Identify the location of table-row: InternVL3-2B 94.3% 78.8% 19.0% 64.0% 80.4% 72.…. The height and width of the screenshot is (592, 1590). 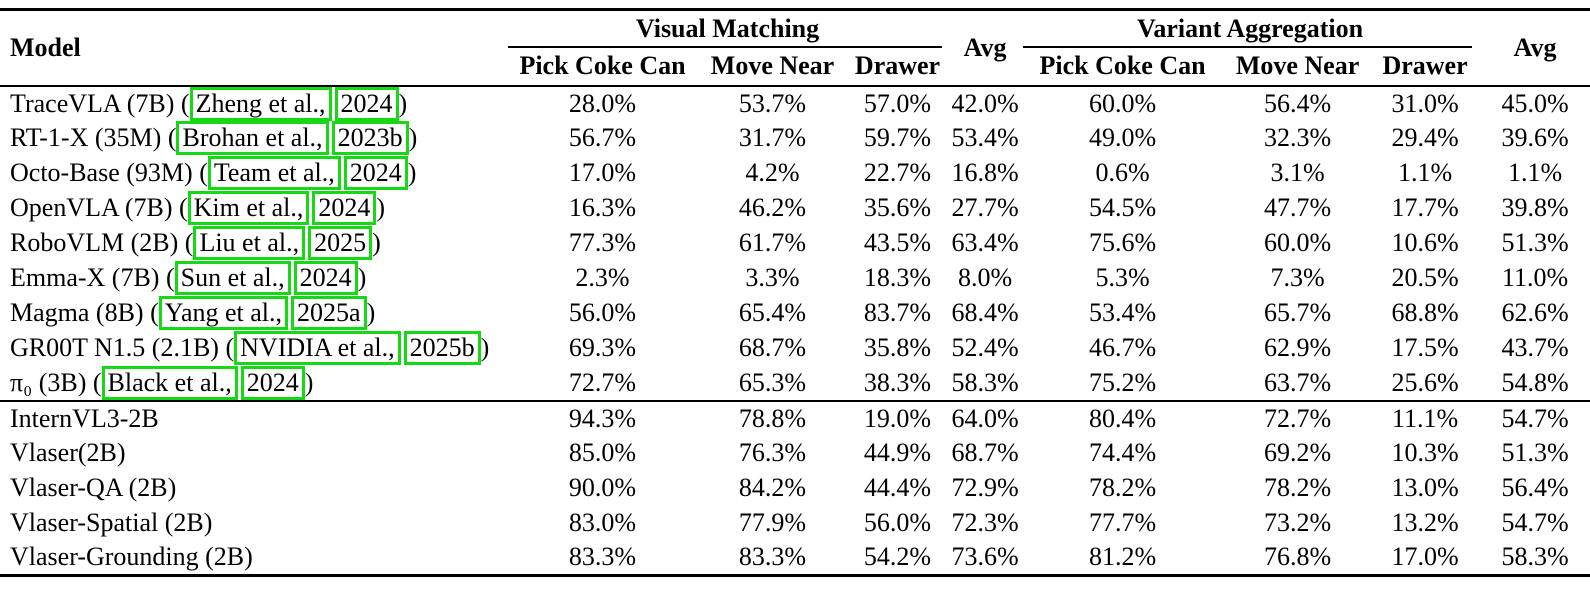
(795, 417).